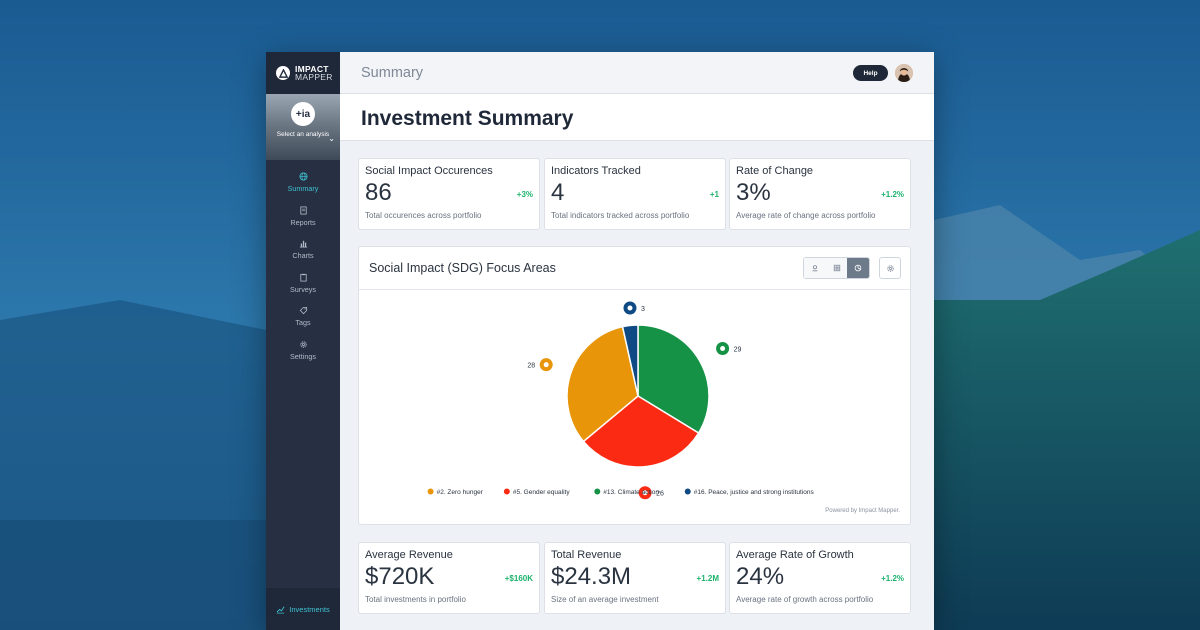 This screenshot has width=1200, height=630. I want to click on sidebar-item-settings: Settings, so click(303, 351).